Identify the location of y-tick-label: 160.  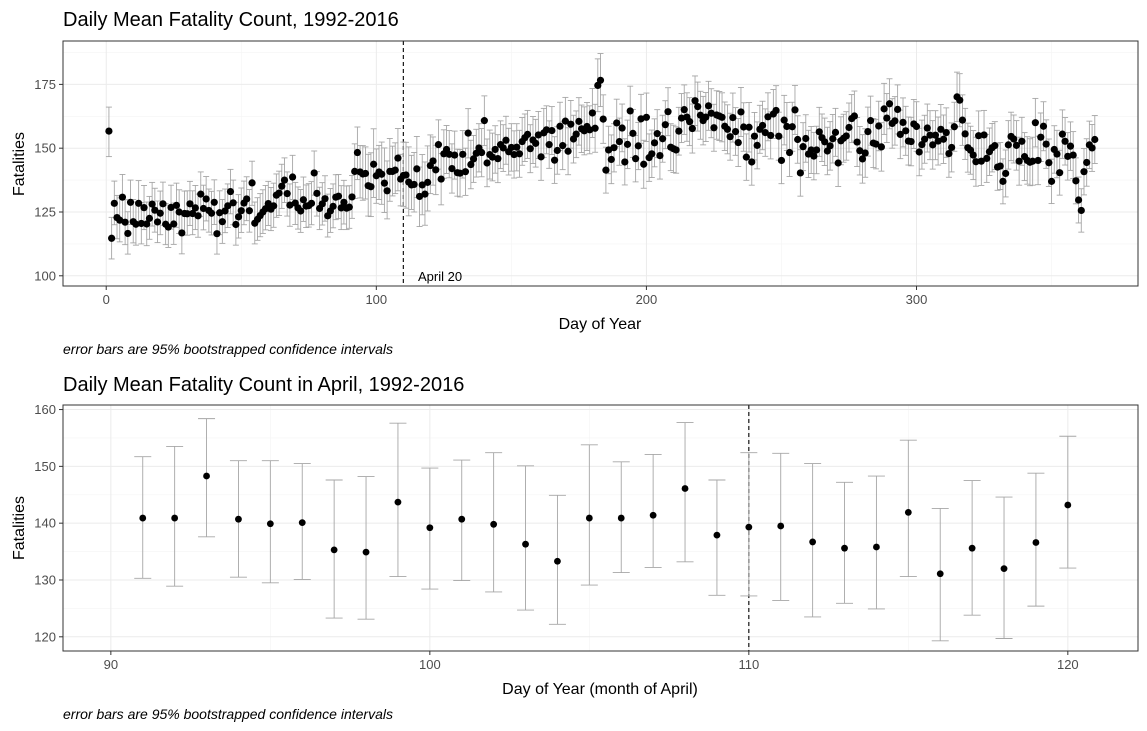
(45, 409).